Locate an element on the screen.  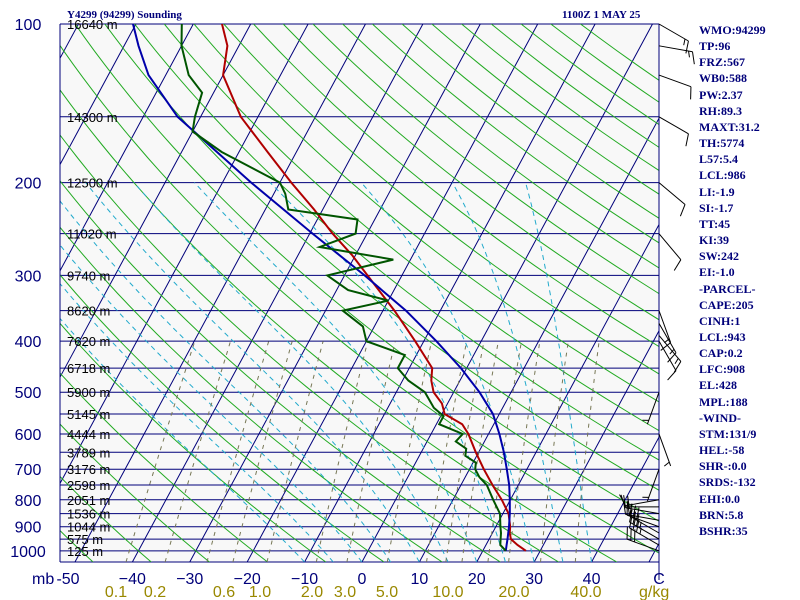
stat-item: BSHR:35 is located at coordinates (723, 530).